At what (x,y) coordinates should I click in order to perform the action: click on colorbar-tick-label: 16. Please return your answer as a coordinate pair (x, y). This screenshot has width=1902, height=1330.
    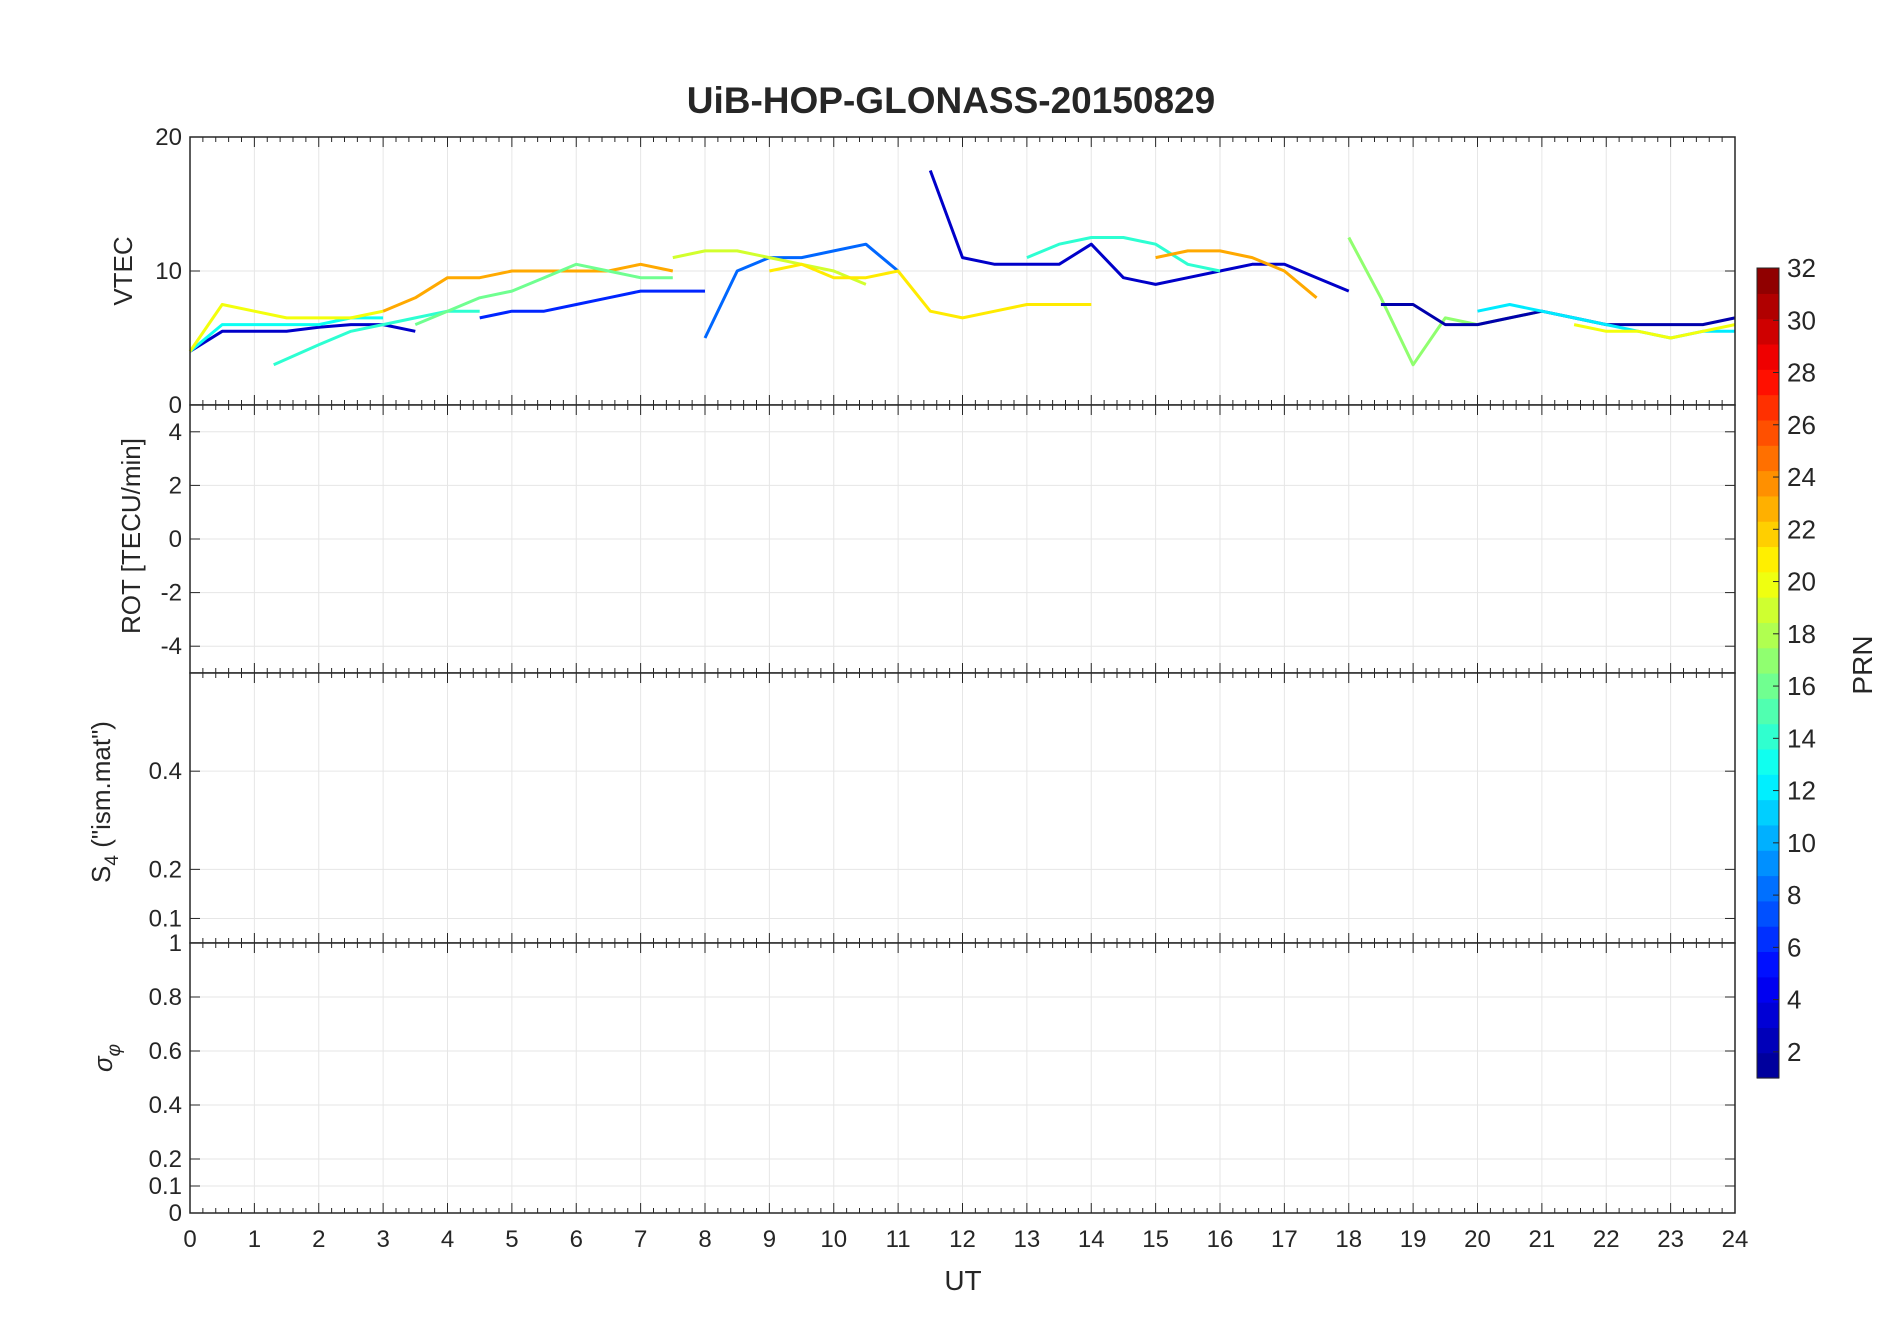
    Looking at the image, I should click on (1801, 686).